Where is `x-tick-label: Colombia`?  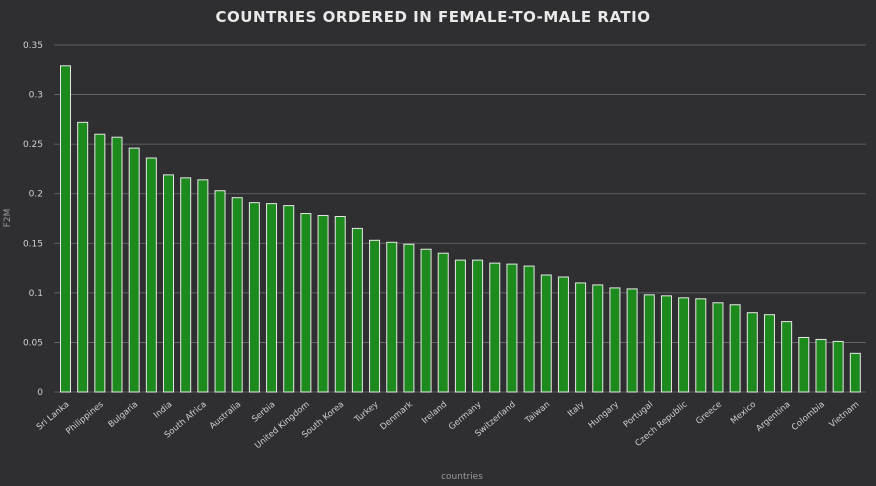 x-tick-label: Colombia is located at coordinates (808, 416).